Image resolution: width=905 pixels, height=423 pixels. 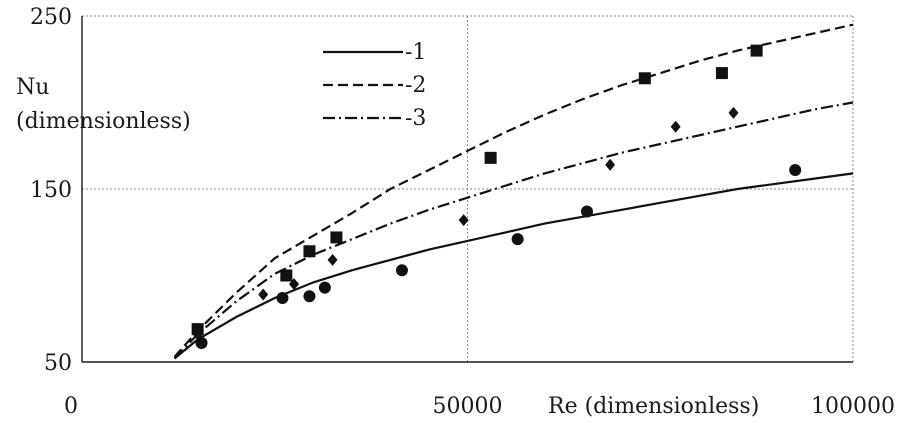 What do you see at coordinates (853, 406) in the screenshot?
I see `x-tick-label-2: 100000` at bounding box center [853, 406].